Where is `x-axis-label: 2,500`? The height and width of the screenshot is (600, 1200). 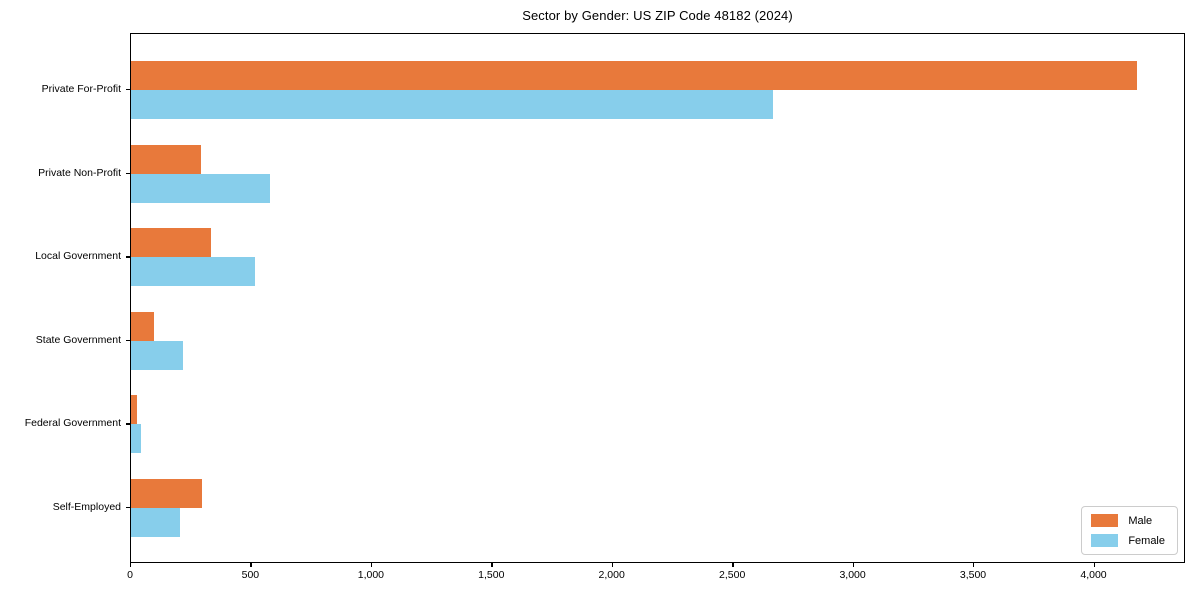 x-axis-label: 2,500 is located at coordinates (732, 575).